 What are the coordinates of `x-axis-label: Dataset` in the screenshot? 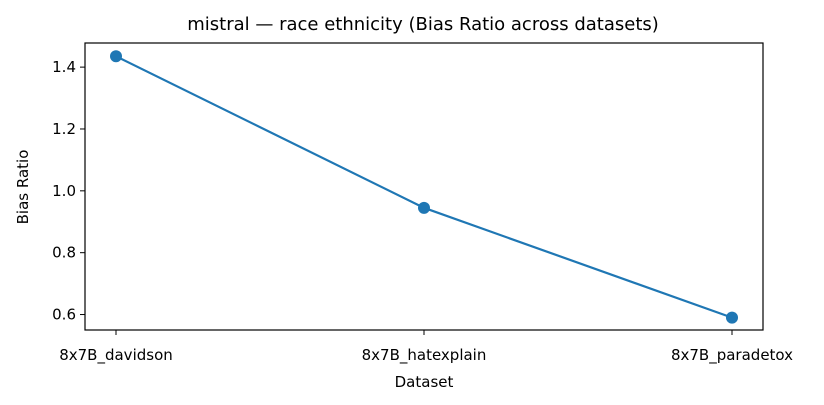 It's located at (424, 382).